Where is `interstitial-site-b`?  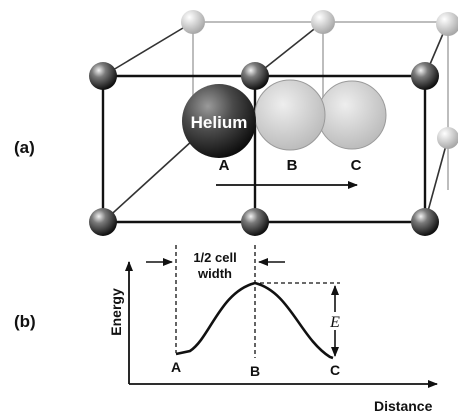 interstitial-site-b is located at coordinates (290, 115).